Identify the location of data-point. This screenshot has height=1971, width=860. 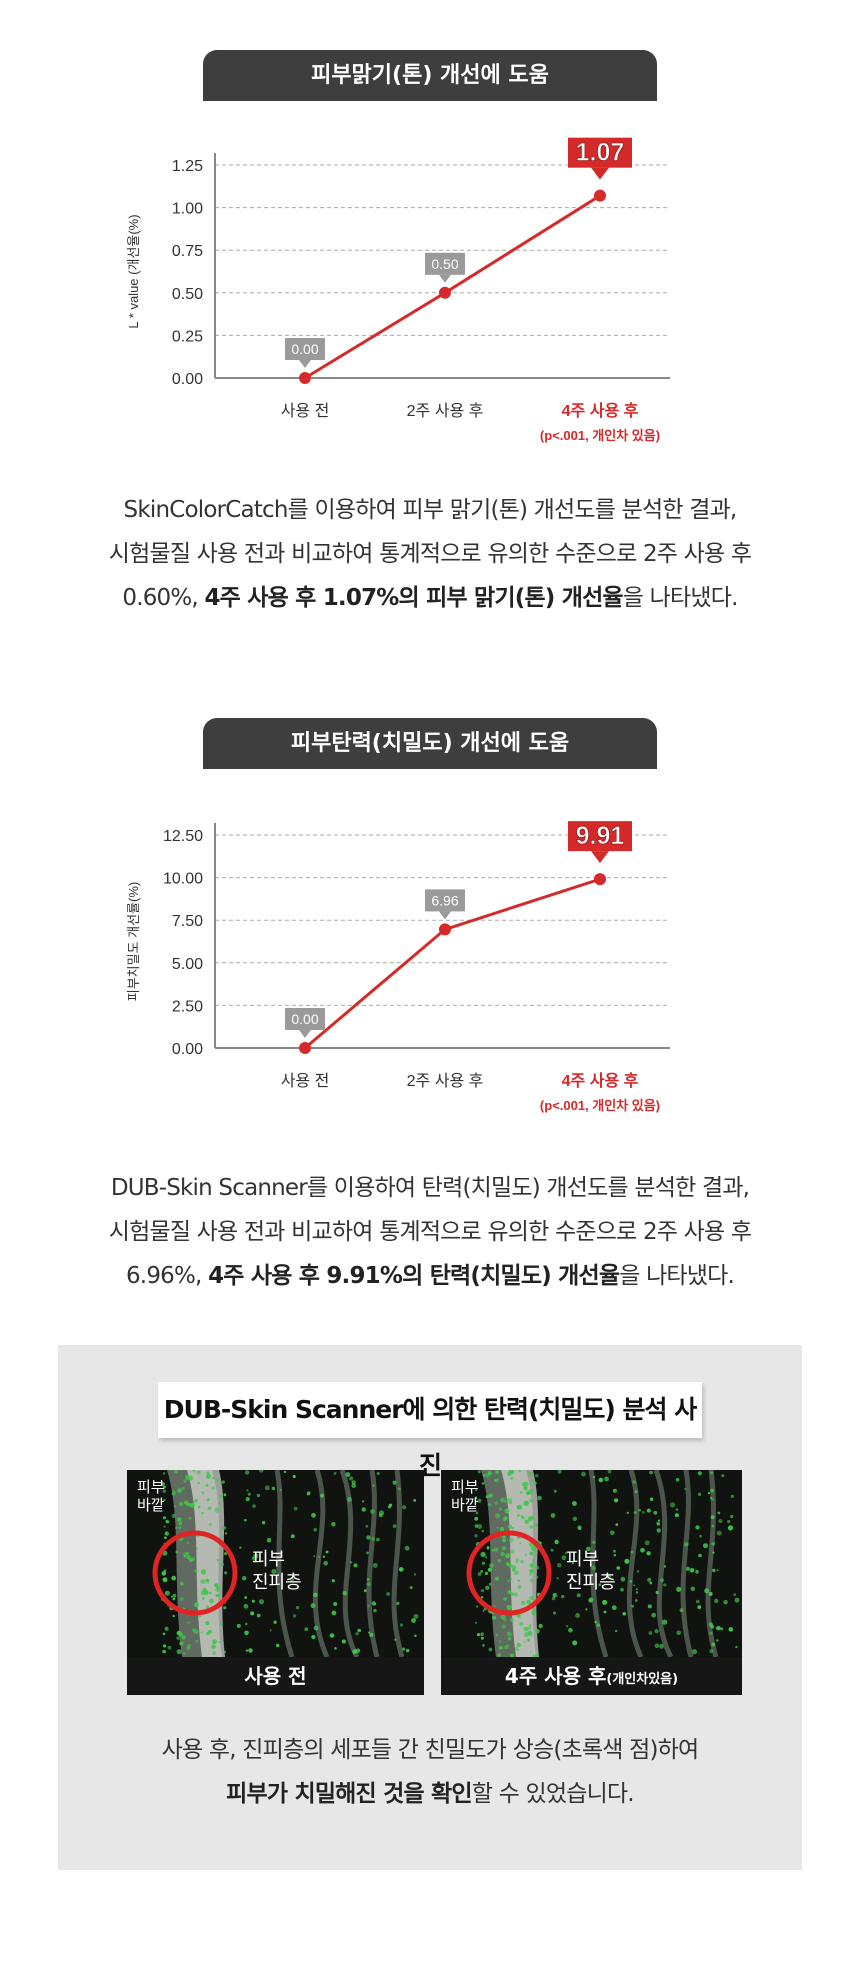
(305, 1048).